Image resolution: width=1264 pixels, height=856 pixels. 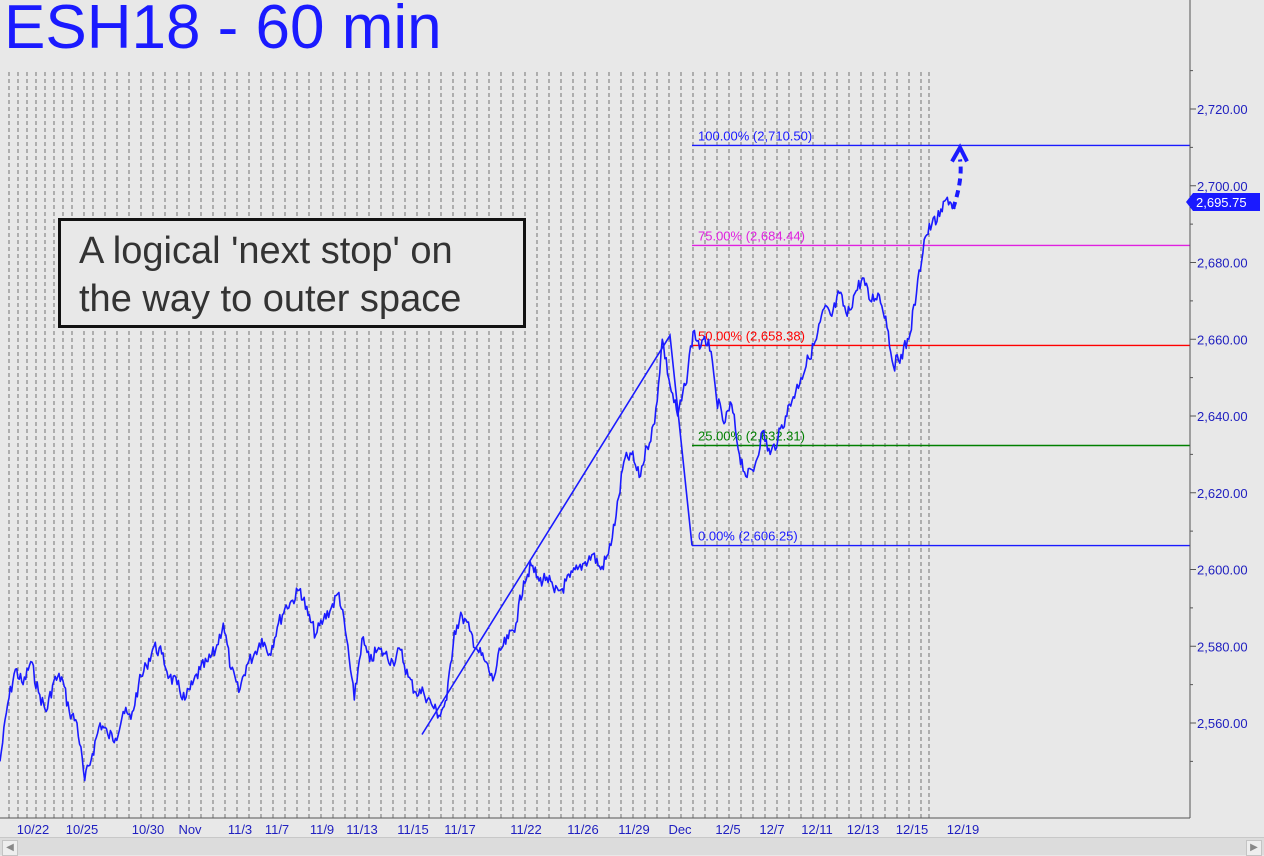 I want to click on y-tick-label: 2,700.00, so click(x=1222, y=186).